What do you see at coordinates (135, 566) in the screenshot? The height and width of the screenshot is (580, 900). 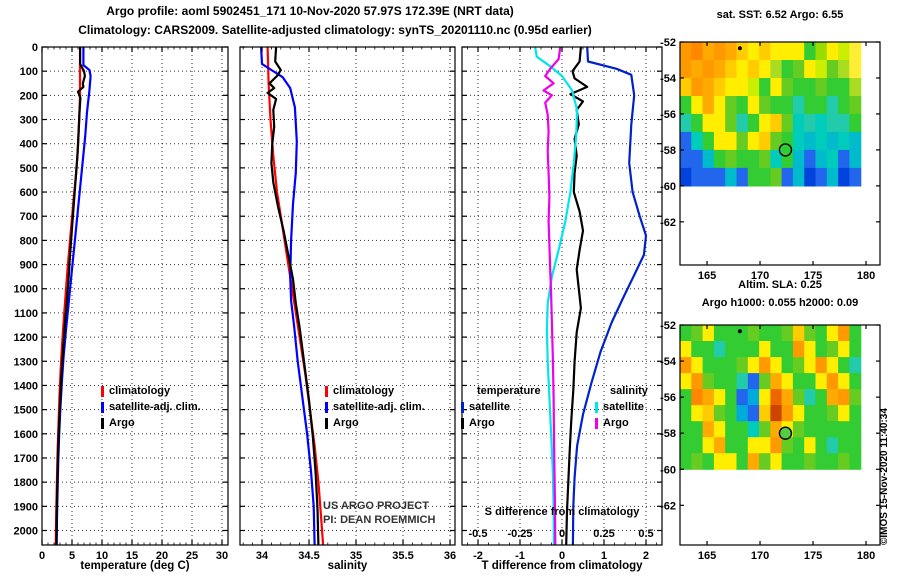 I see `temperature-axis-label: temperature (deg C)` at bounding box center [135, 566].